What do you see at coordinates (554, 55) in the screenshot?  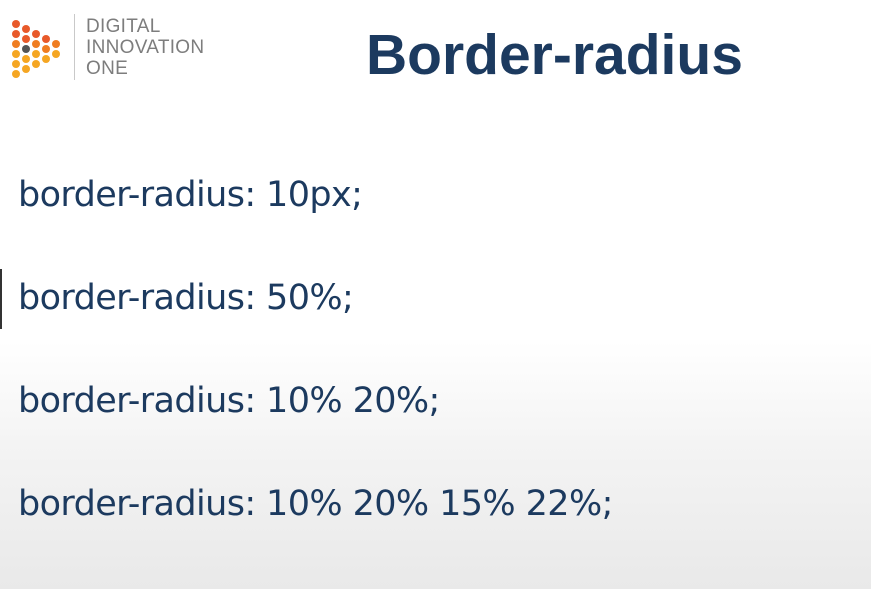 I see `slide-title: Border-radius` at bounding box center [554, 55].